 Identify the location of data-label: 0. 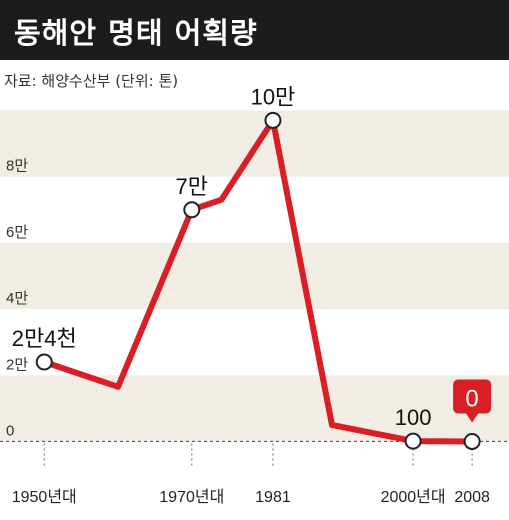
(471, 398).